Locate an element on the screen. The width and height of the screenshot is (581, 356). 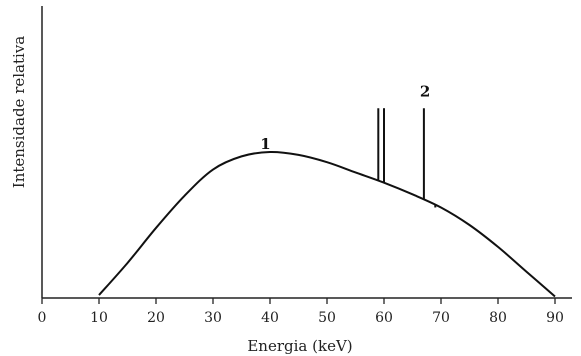
x-tick-label: 30 is located at coordinates (213, 318).